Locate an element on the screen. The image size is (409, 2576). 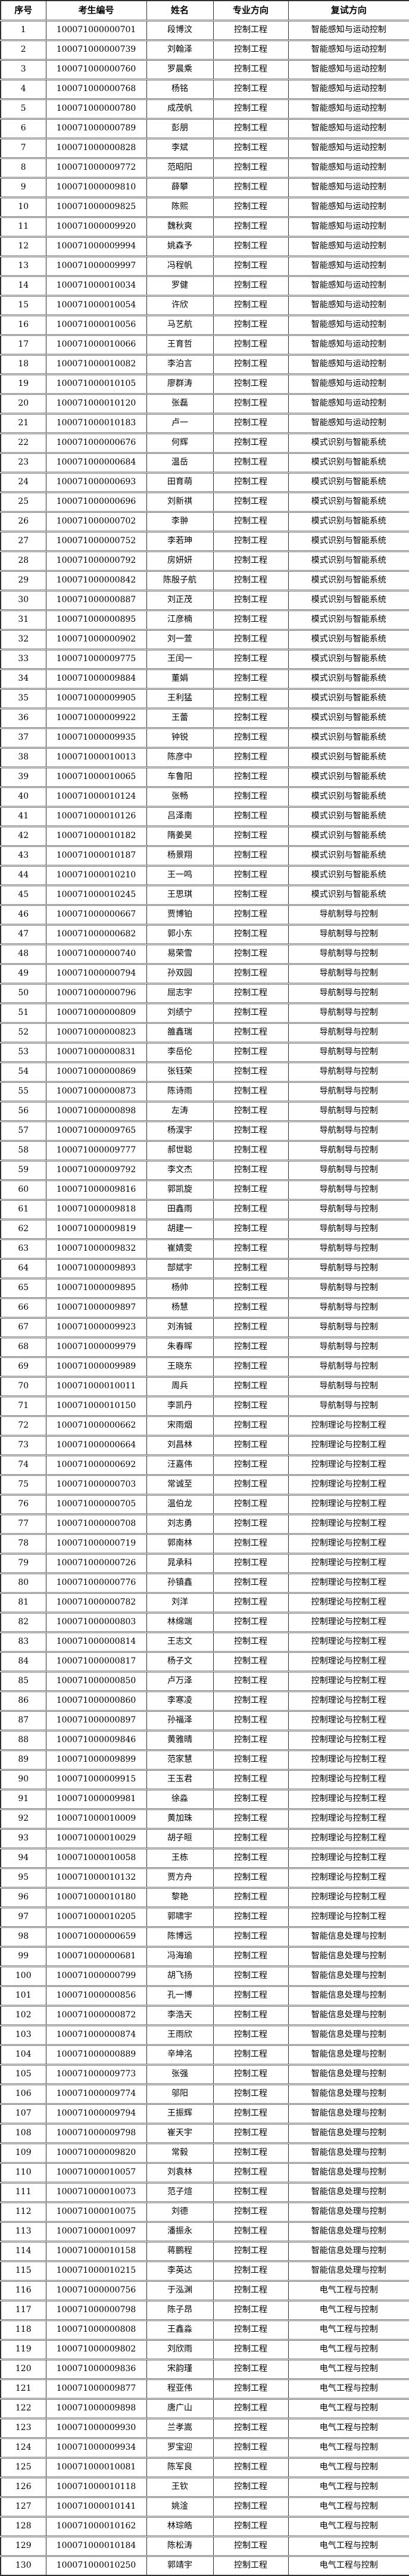
table-row: 23 100071000000684 温岳 控制工程 模式识别与智能系统 is located at coordinates (204, 461).